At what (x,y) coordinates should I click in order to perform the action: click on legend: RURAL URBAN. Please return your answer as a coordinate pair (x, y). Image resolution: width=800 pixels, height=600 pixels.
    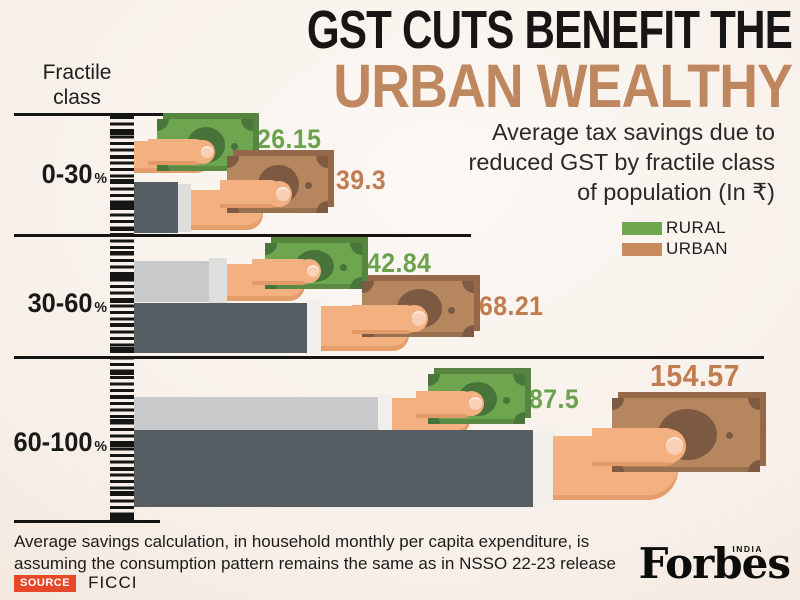
    Looking at the image, I should click on (675, 240).